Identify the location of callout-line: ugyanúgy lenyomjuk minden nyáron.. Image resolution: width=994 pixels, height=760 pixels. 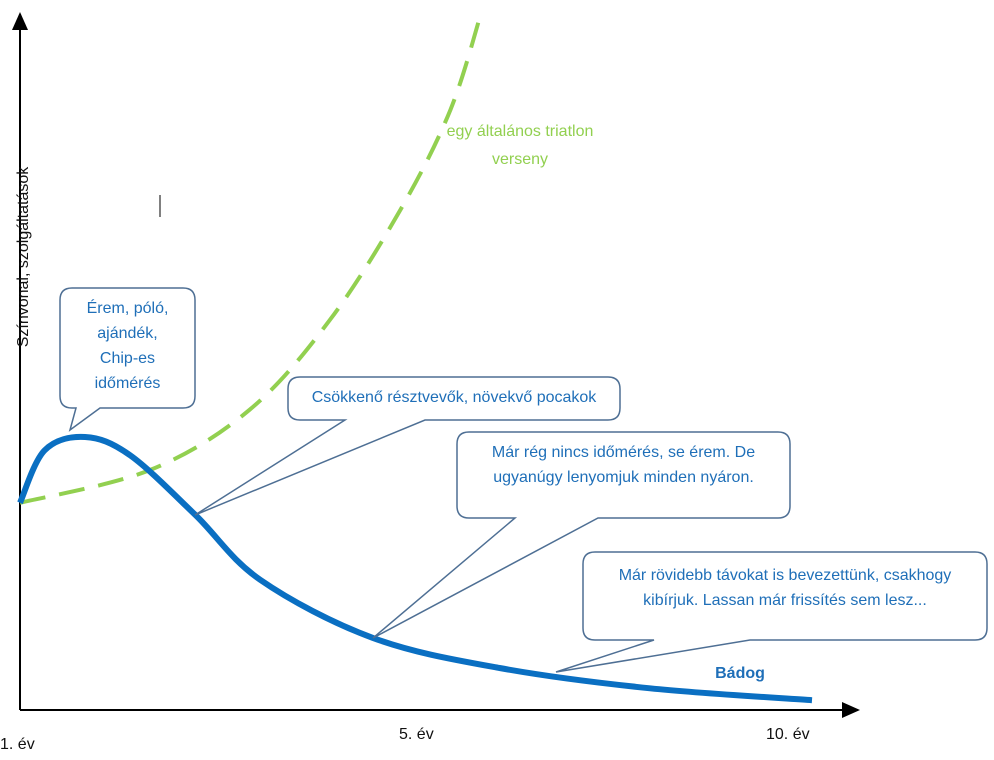
(623, 477).